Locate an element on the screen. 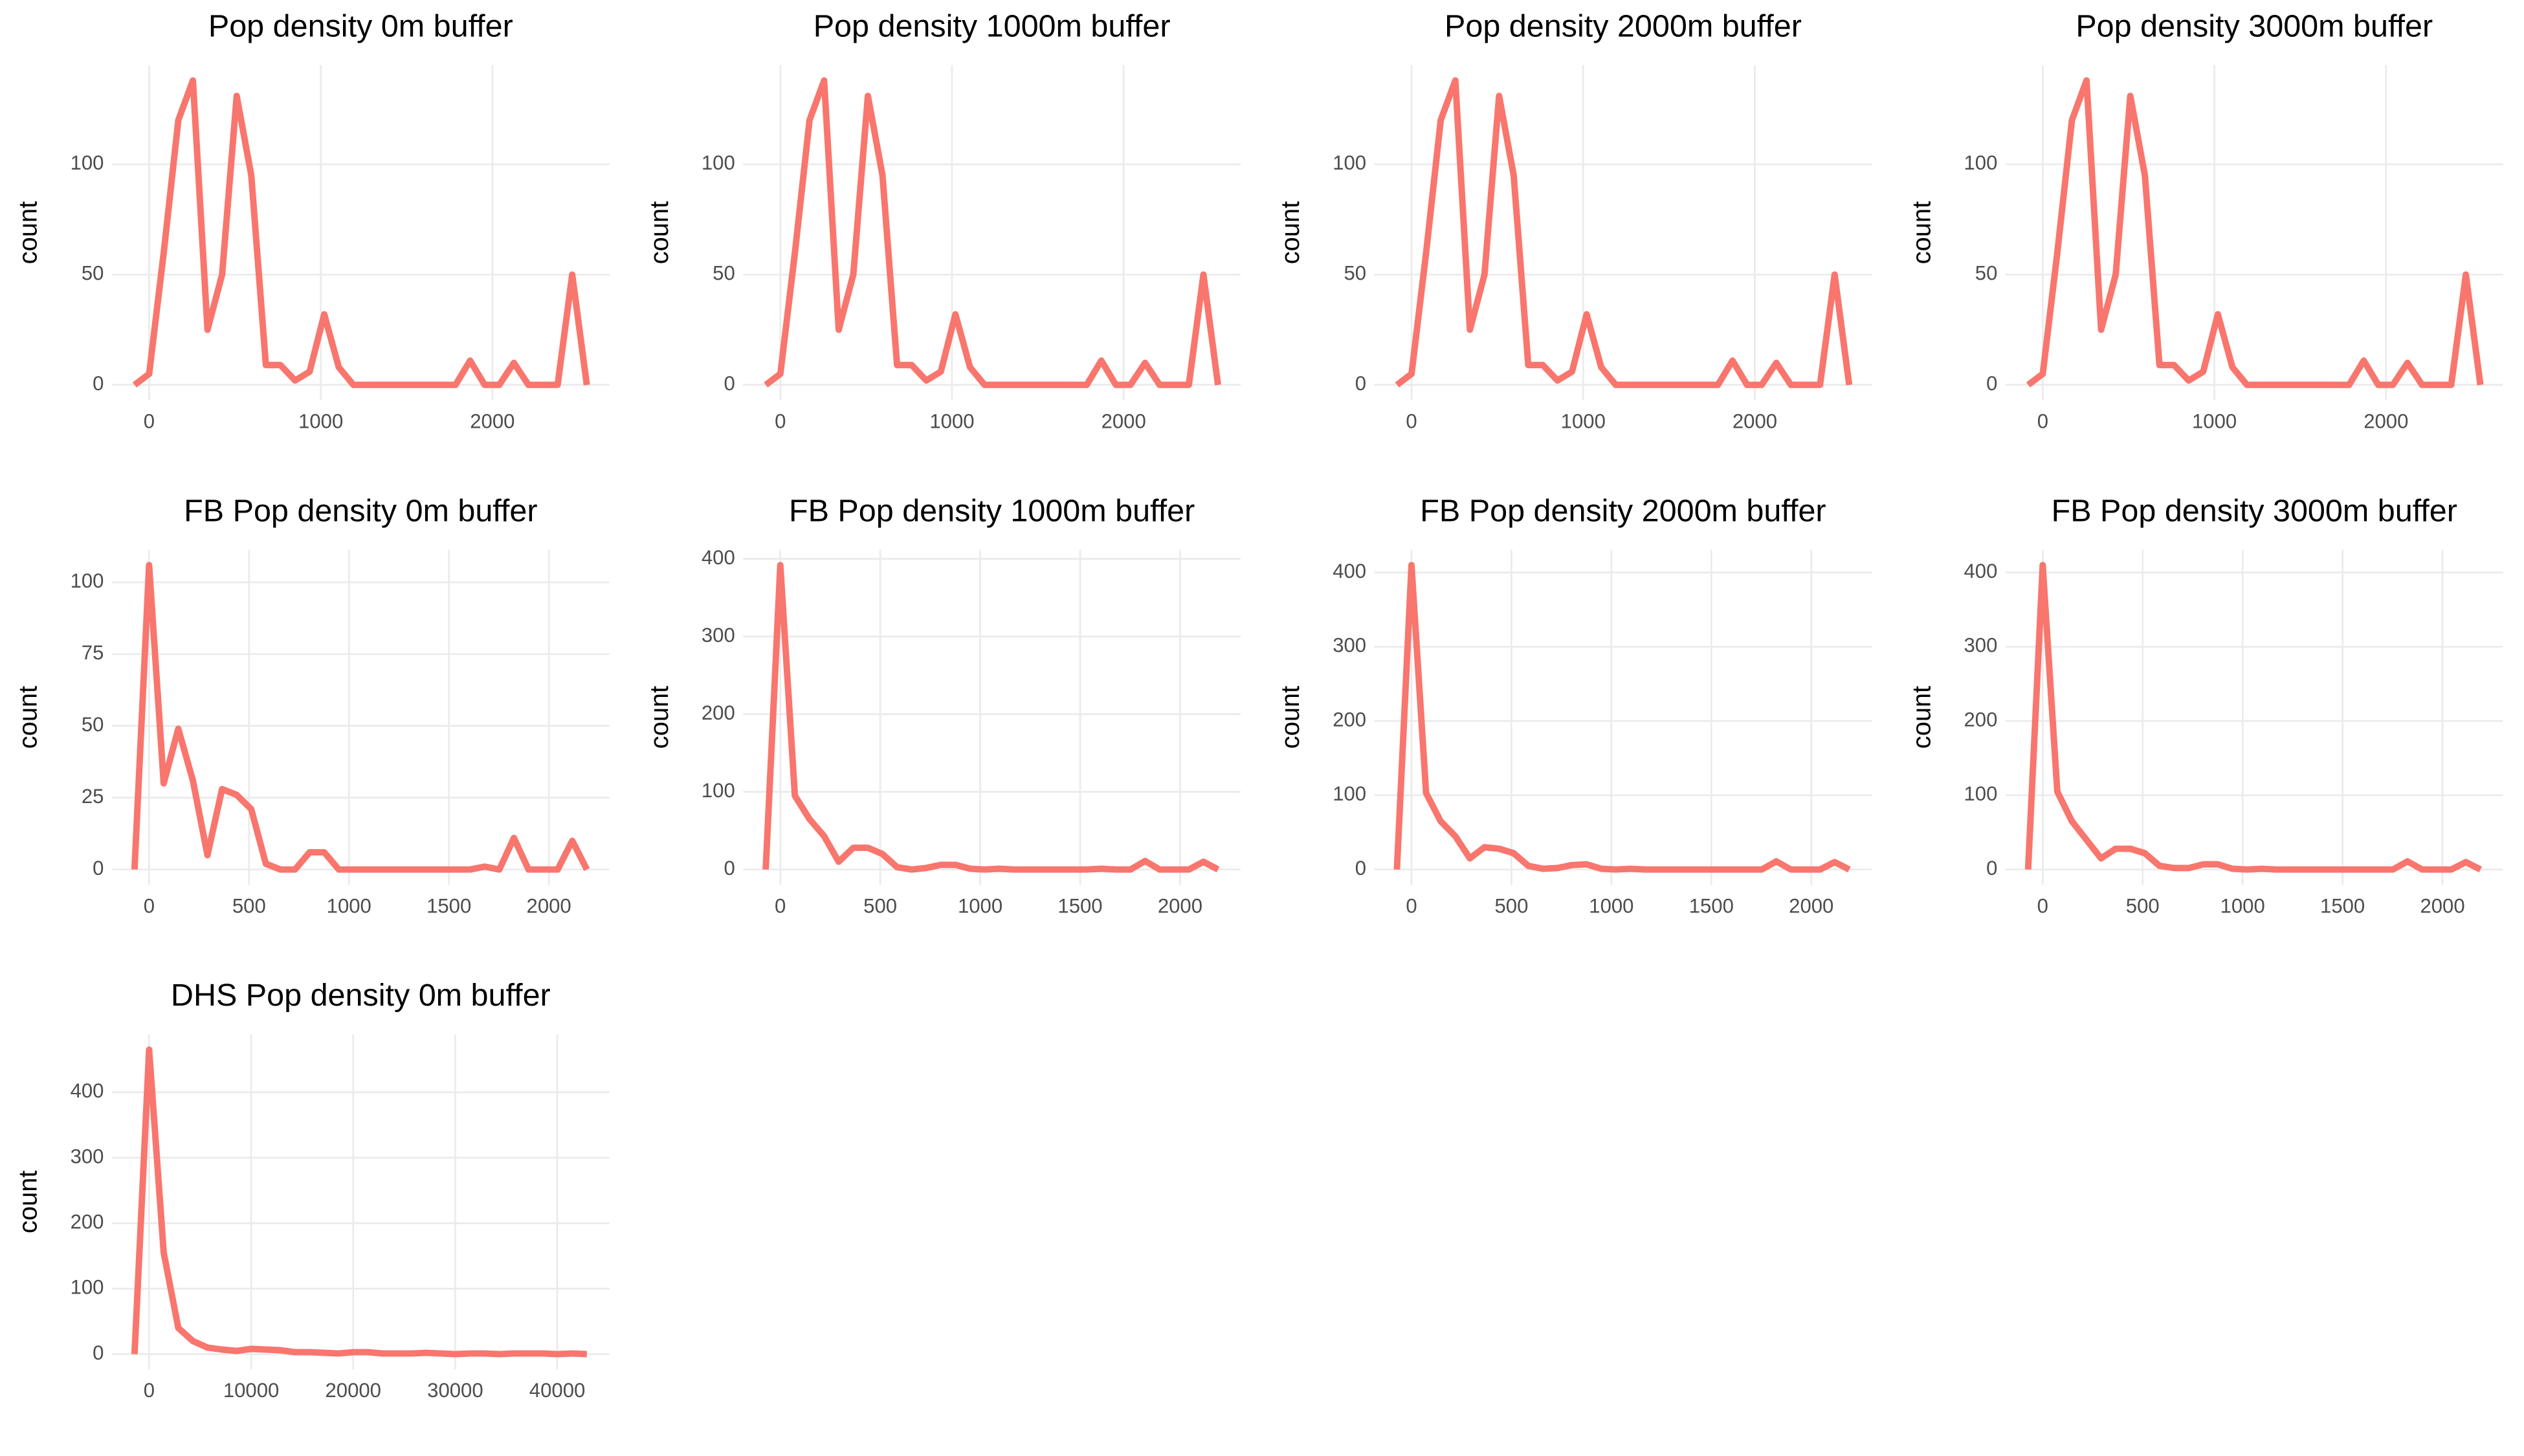  x-tick-label: 30000 is located at coordinates (455, 1390).